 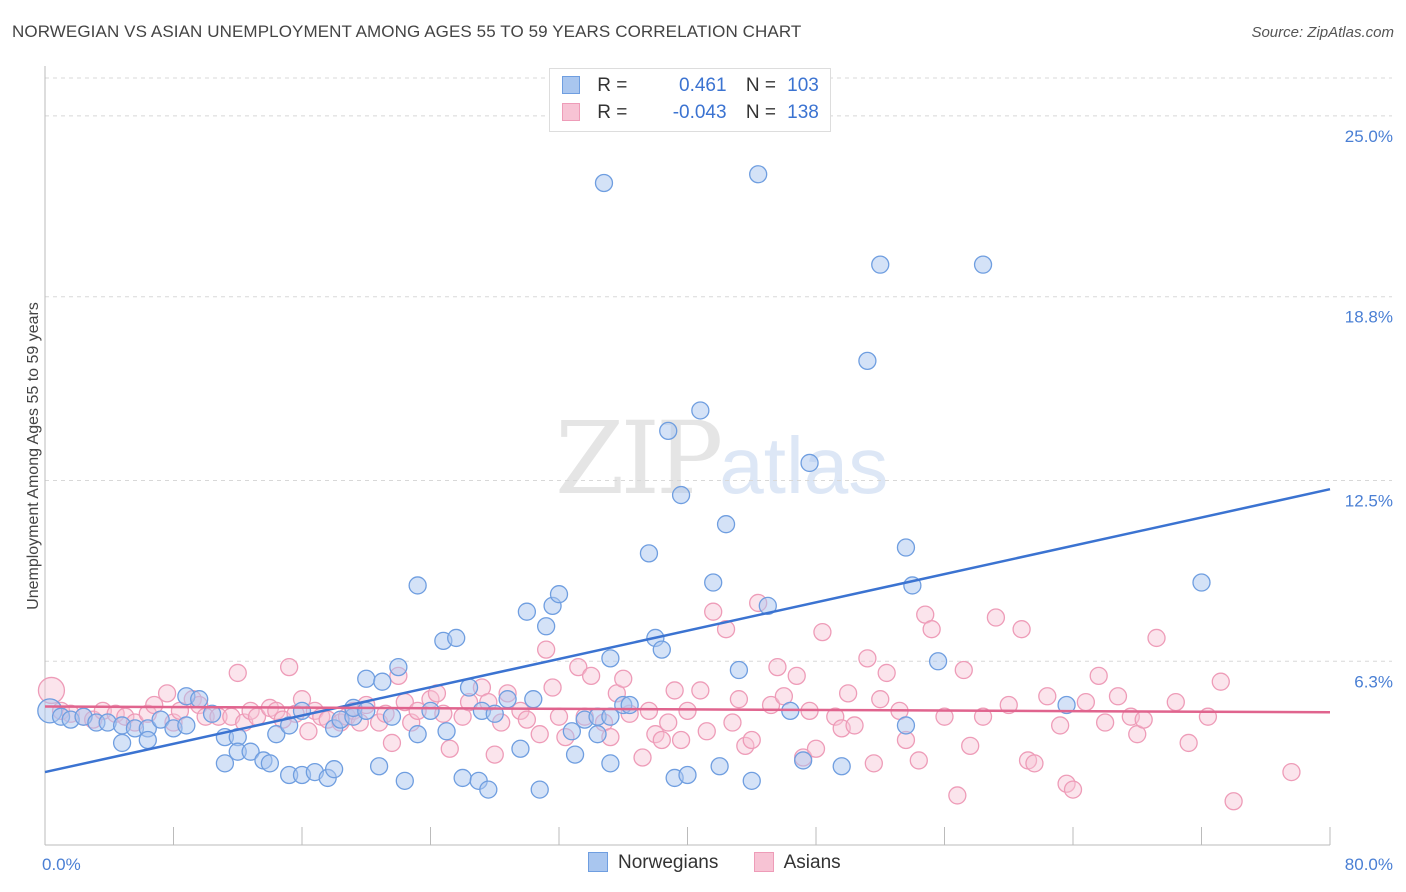 I want to click on legend-item-asians: Asians, so click(x=797, y=863).